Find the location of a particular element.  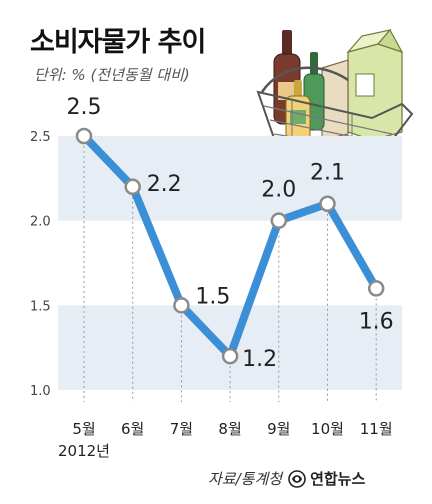

data-label: 1.5 is located at coordinates (212, 296).